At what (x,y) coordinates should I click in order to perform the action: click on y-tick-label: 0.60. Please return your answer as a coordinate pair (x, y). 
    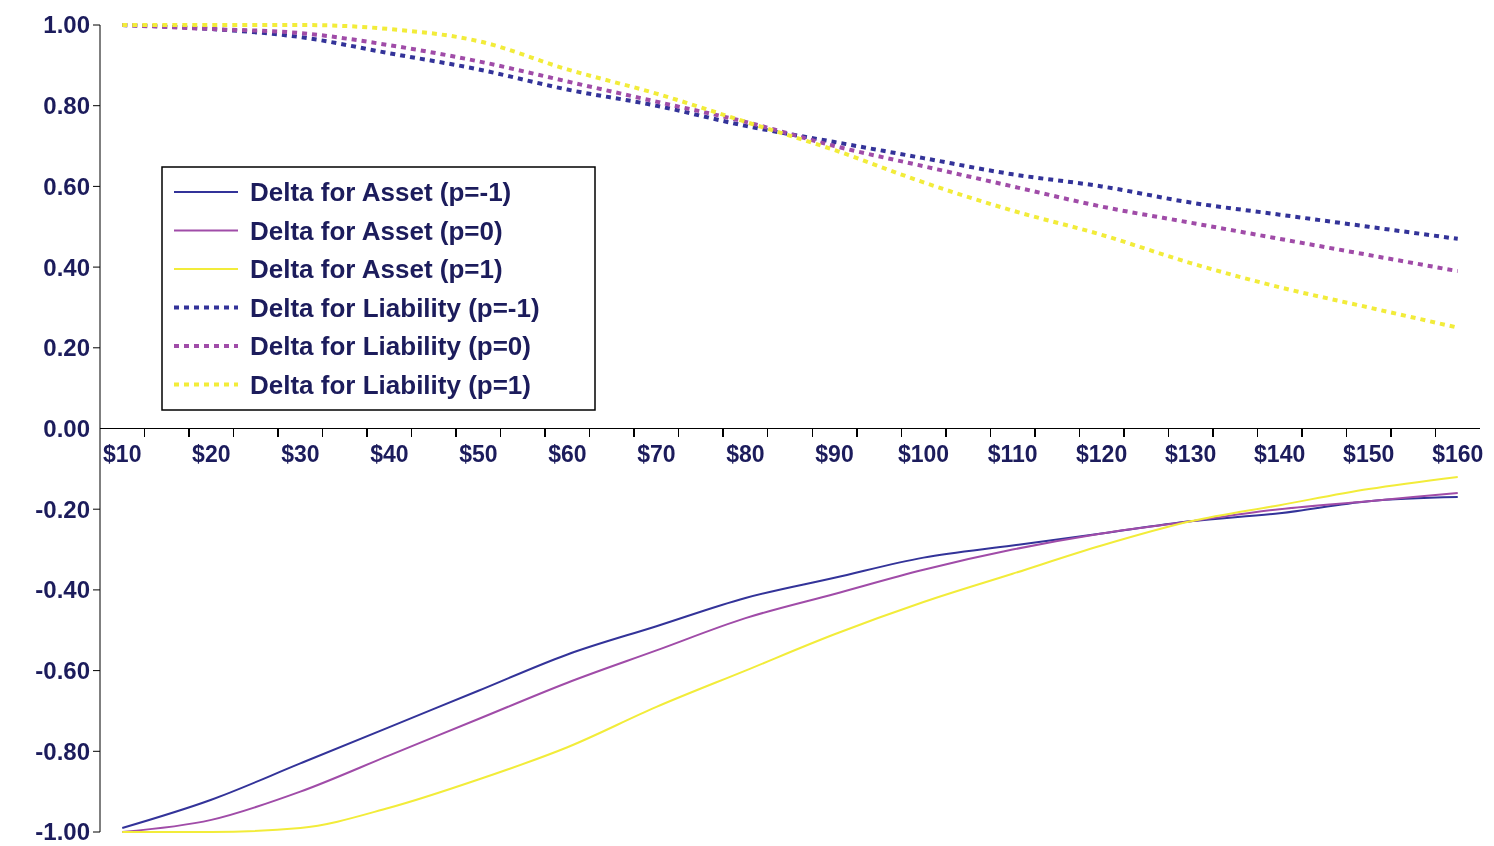
    Looking at the image, I should click on (66, 186).